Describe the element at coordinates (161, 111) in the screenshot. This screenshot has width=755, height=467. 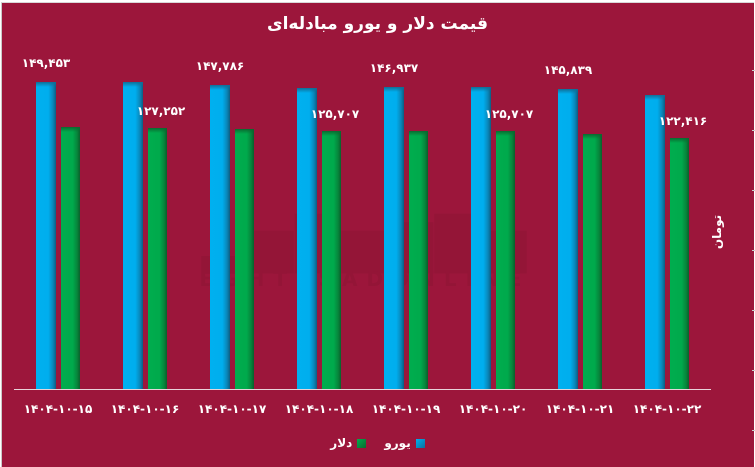
I see `data-label: ۱۲۷,۲۵۲` at that location.